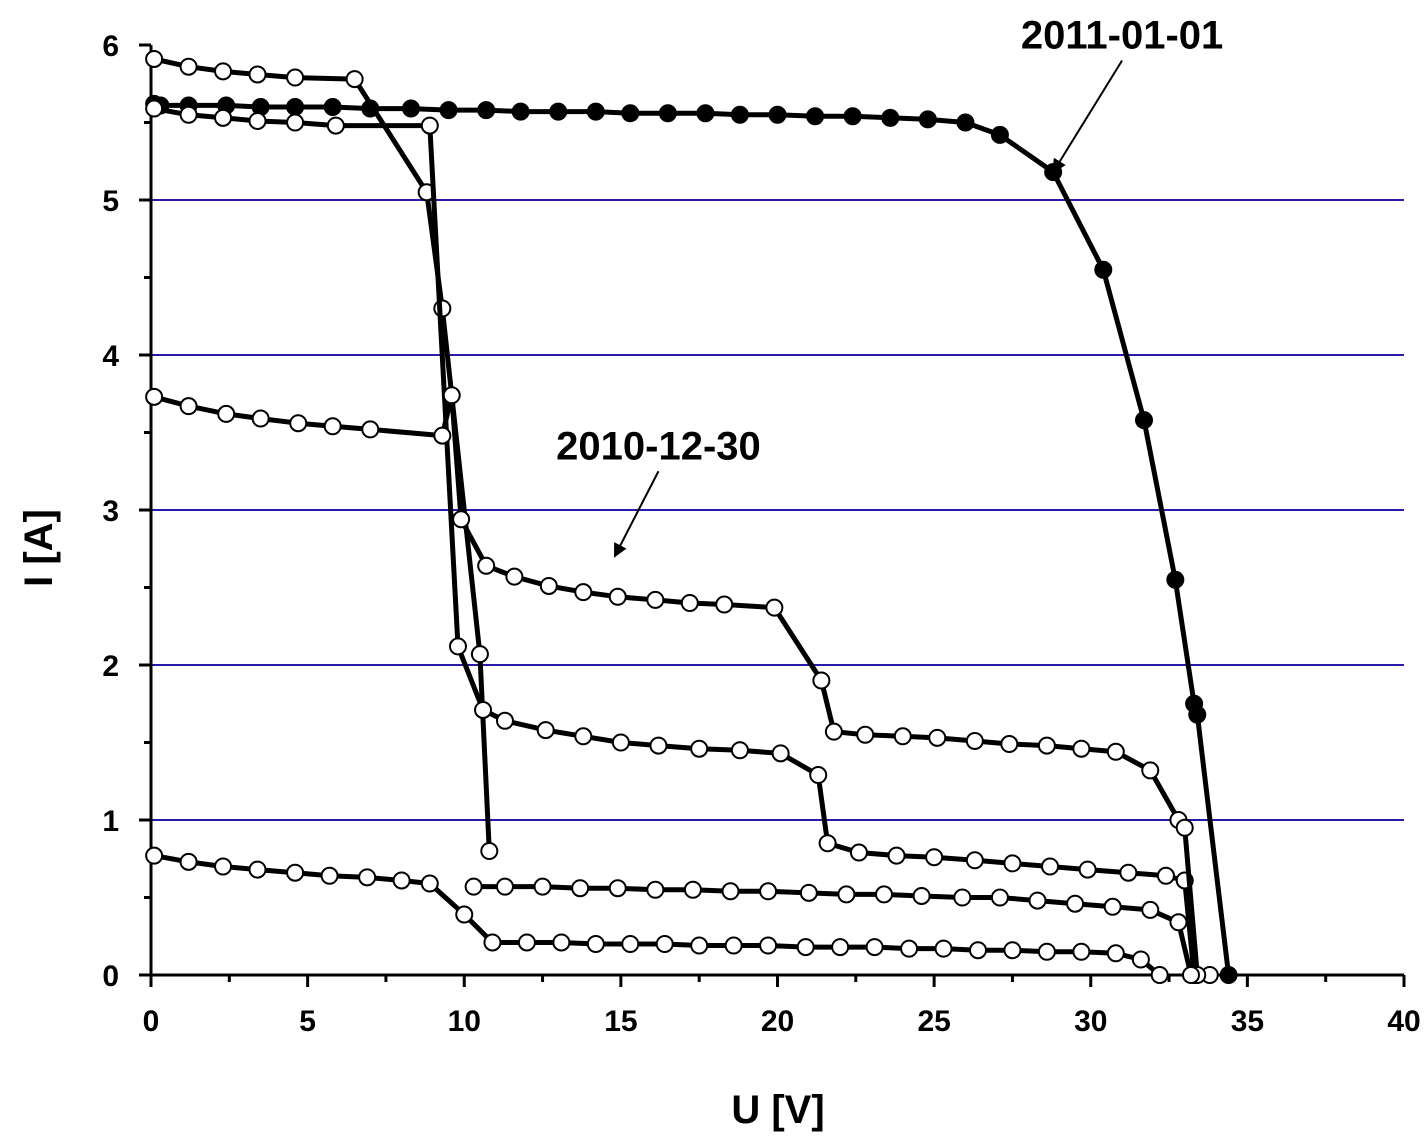  Describe the element at coordinates (39, 548) in the screenshot. I see `y-axis-title: I [A]` at that location.